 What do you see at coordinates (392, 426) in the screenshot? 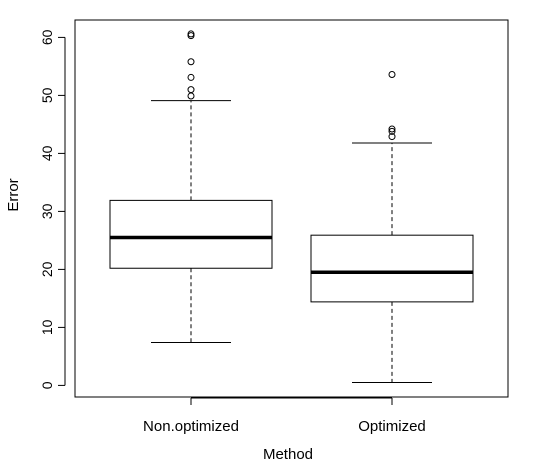
I see `x-tick-label: Optimized` at bounding box center [392, 426].